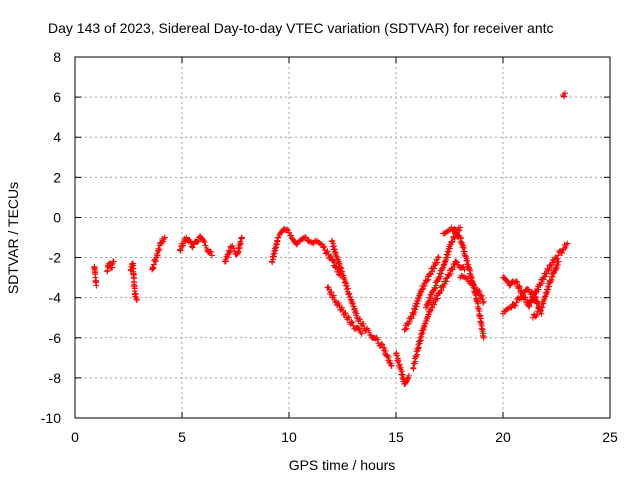 The image size is (640, 480). I want to click on y-tick-label: -8, so click(55, 378).